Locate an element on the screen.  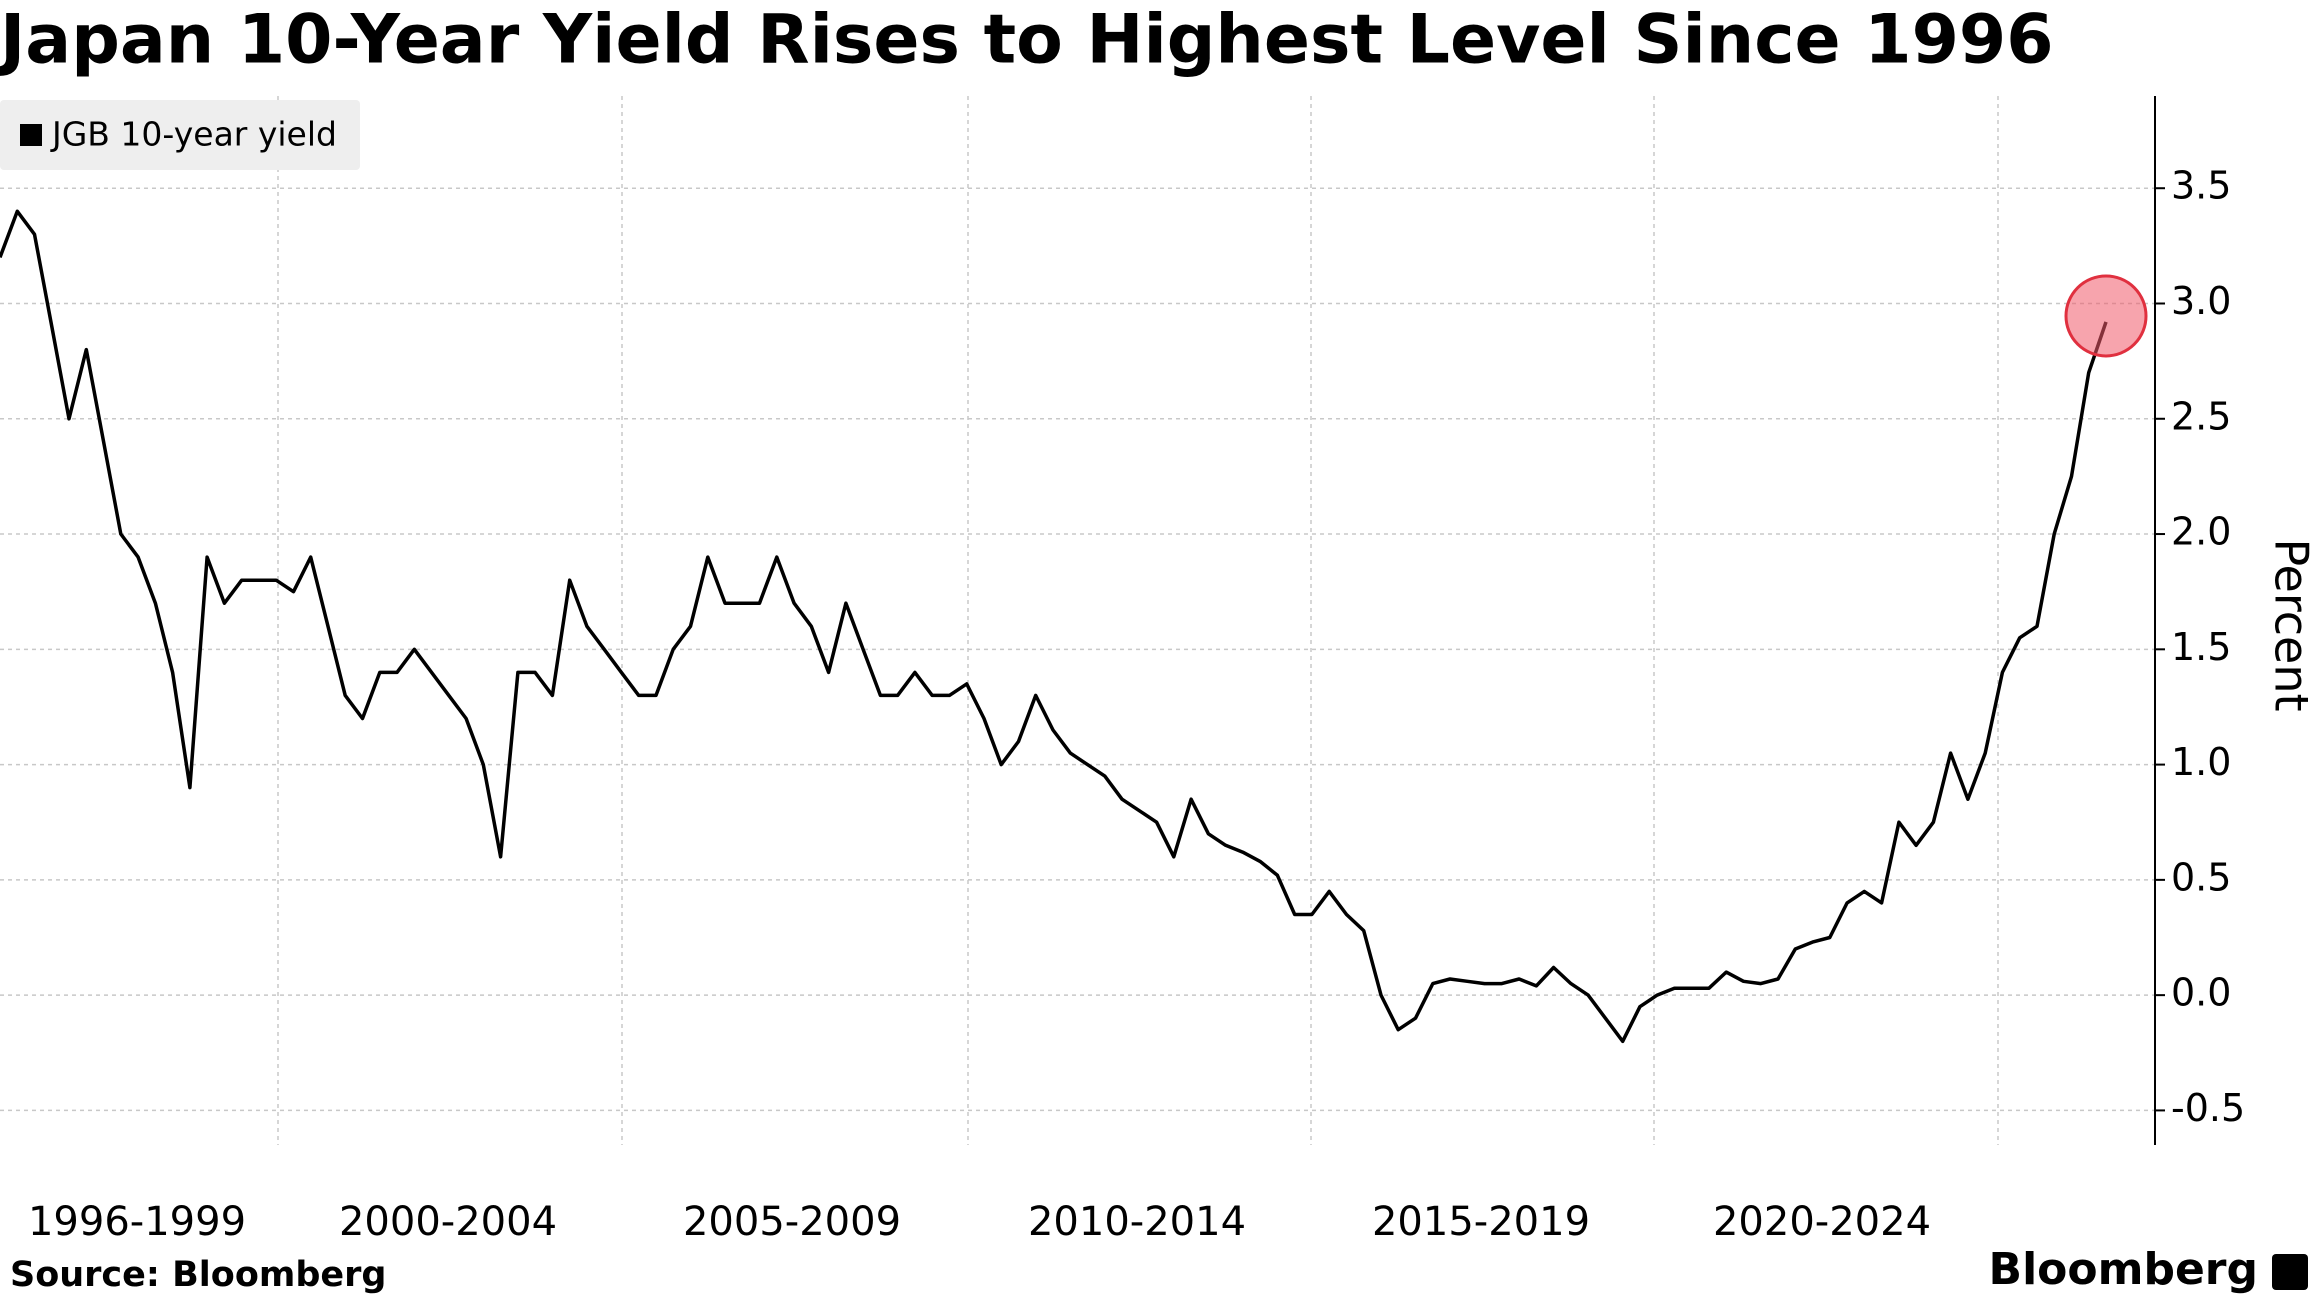
y-tick-label: 0.0 is located at coordinates (2201, 993).